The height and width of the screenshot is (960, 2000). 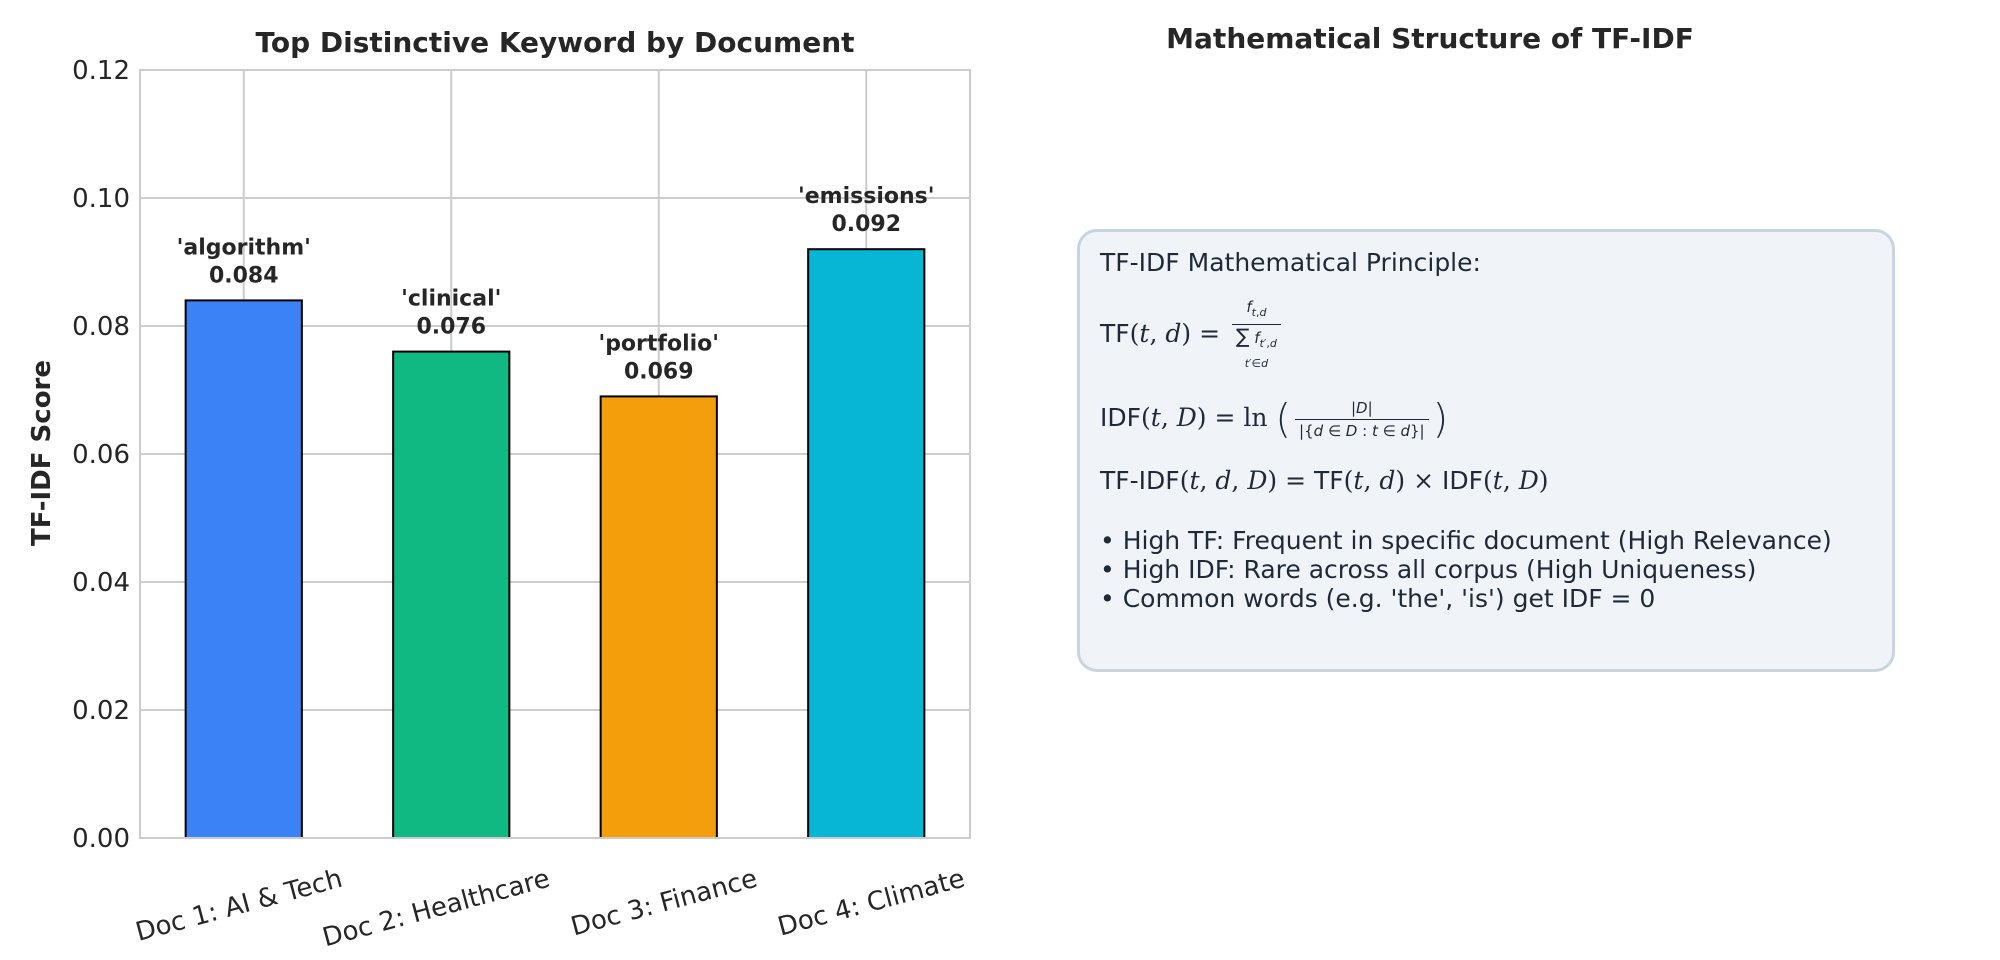 I want to click on chart-title: Top Distinctive Keyword by Document, so click(x=554, y=42).